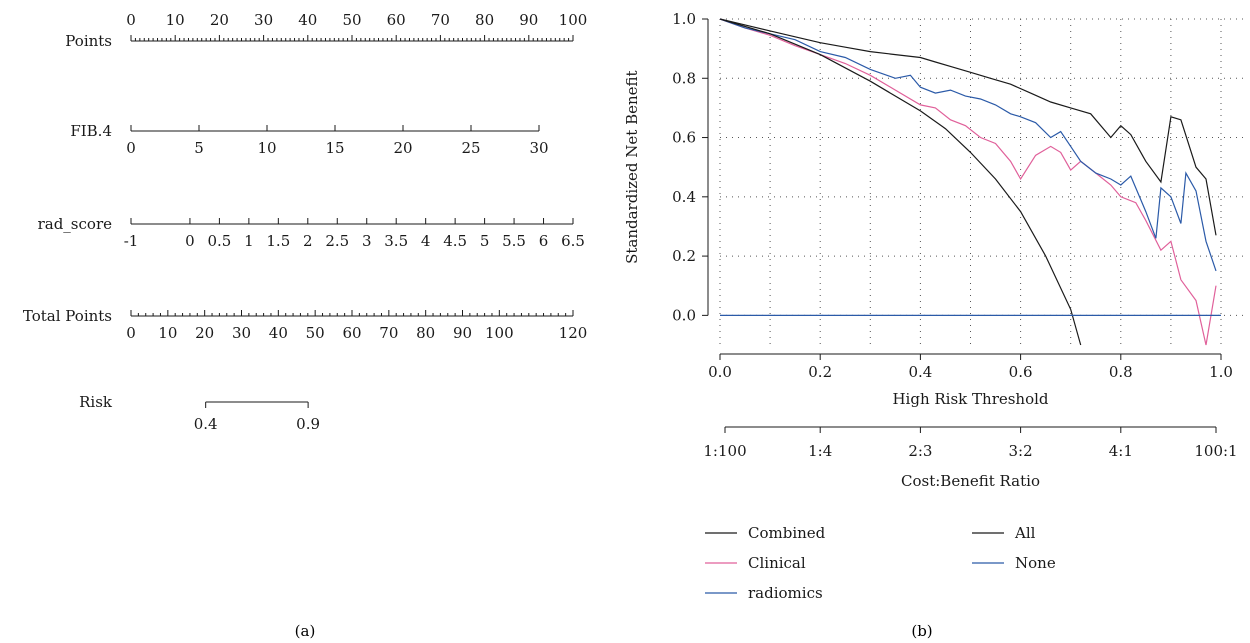 Image resolution: width=1250 pixels, height=643 pixels. I want to click on panel-label-b: (b), so click(921, 631).